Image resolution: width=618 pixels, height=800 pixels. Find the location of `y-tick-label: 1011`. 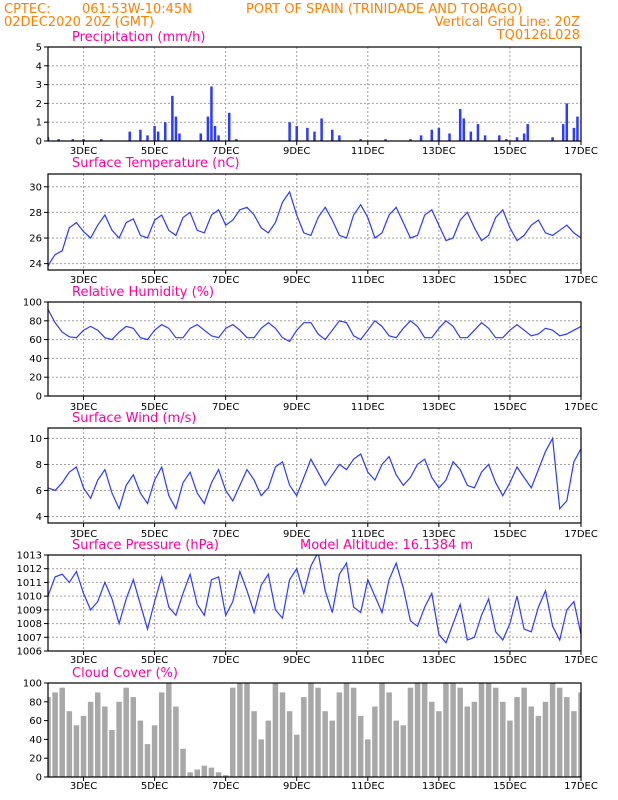

y-tick-label: 1011 is located at coordinates (29, 583).